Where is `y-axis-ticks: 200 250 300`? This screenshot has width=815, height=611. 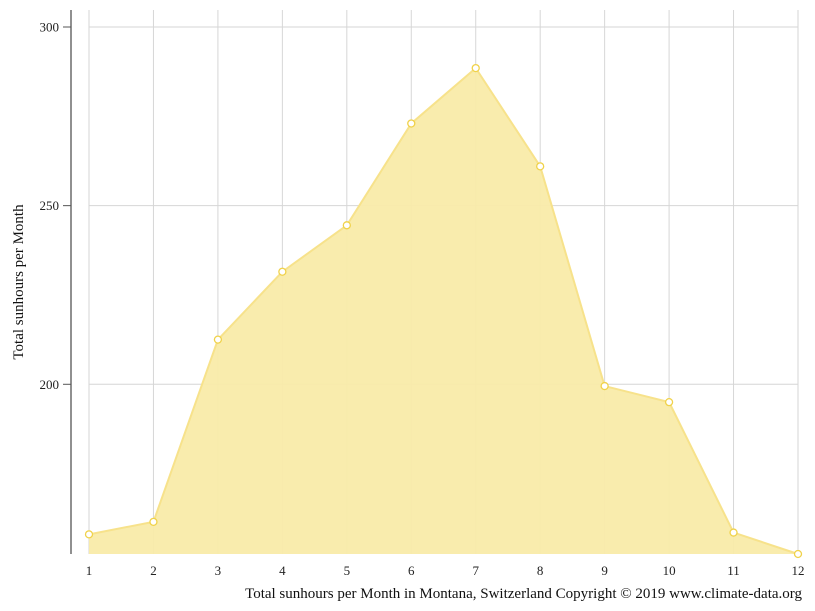
y-axis-ticks: 200 250 300 is located at coordinates (55, 206).